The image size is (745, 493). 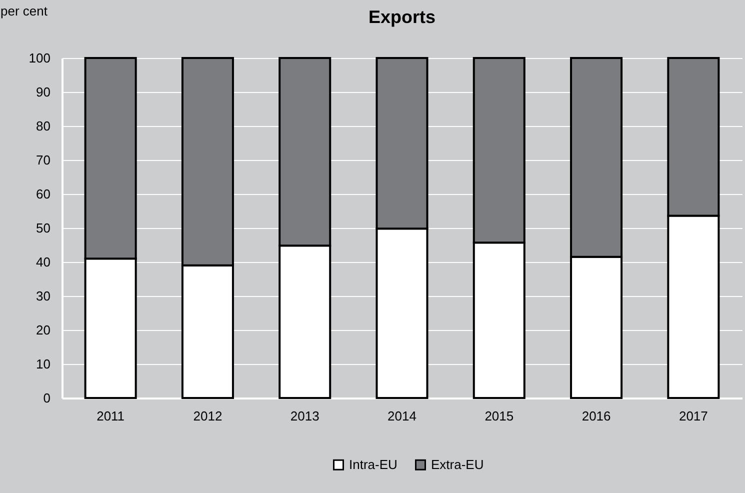 I want to click on x-tick-label: 2013, so click(x=305, y=416).